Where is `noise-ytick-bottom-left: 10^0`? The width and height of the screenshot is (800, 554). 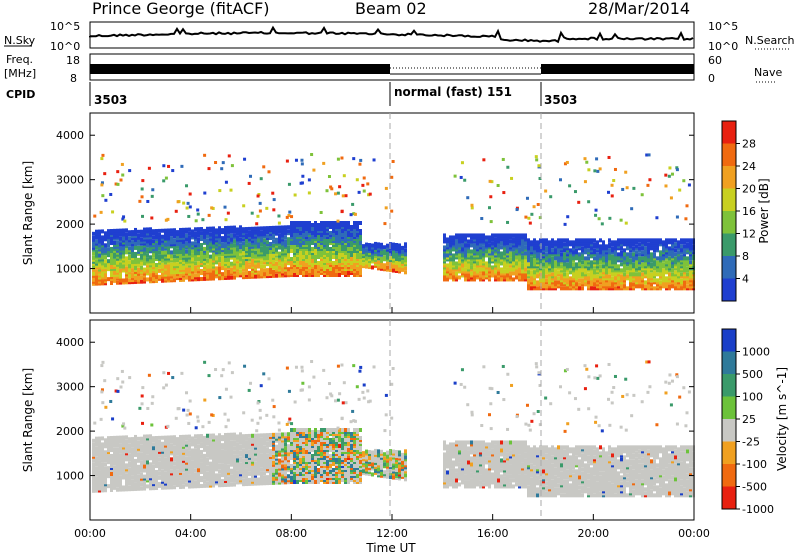 noise-ytick-bottom-left: 10^0 is located at coordinates (65, 46).